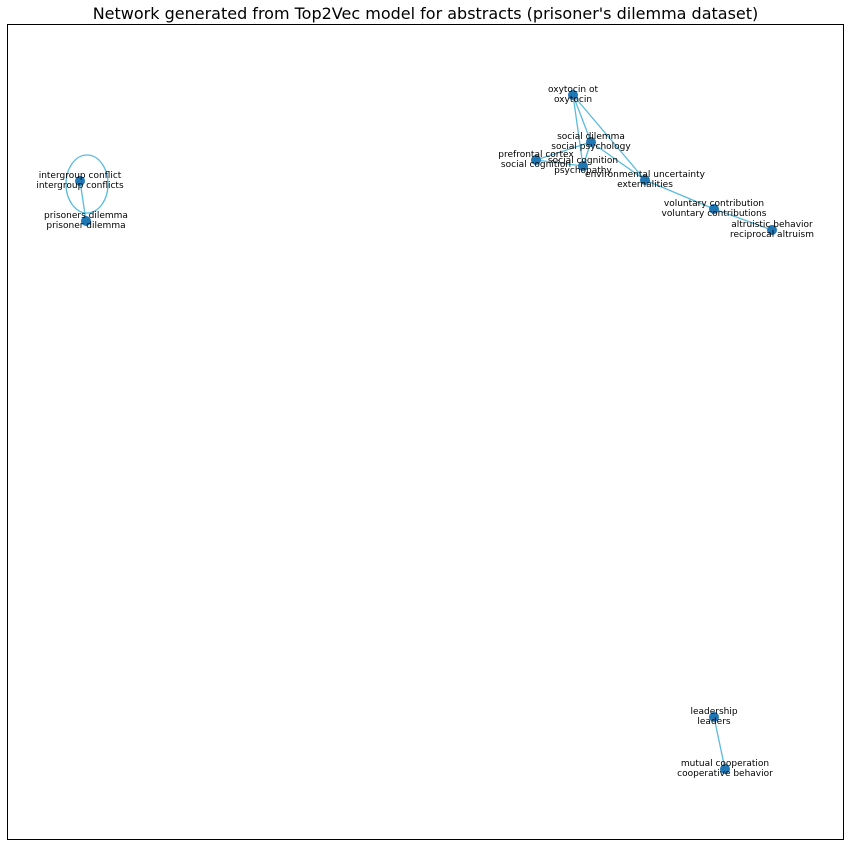 The height and width of the screenshot is (847, 851). I want to click on node-voluntary, so click(714, 209).